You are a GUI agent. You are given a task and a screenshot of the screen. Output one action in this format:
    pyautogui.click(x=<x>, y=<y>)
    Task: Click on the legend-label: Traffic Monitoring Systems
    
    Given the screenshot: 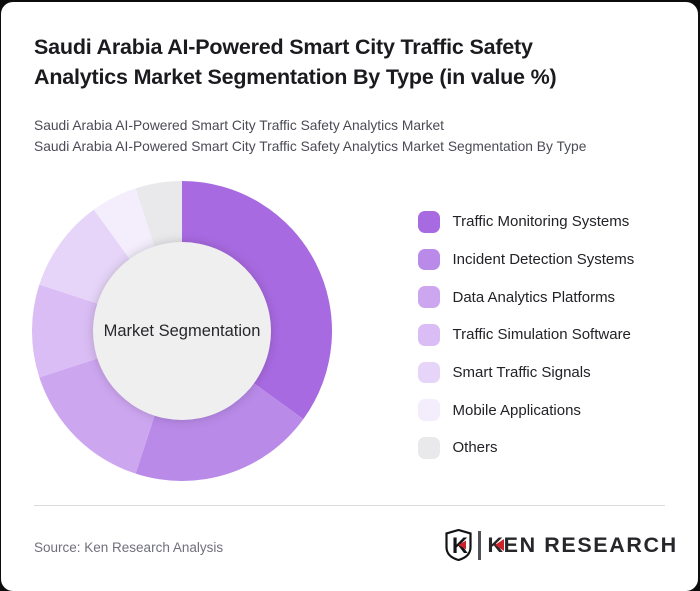 What is the action you would take?
    pyautogui.click(x=541, y=222)
    